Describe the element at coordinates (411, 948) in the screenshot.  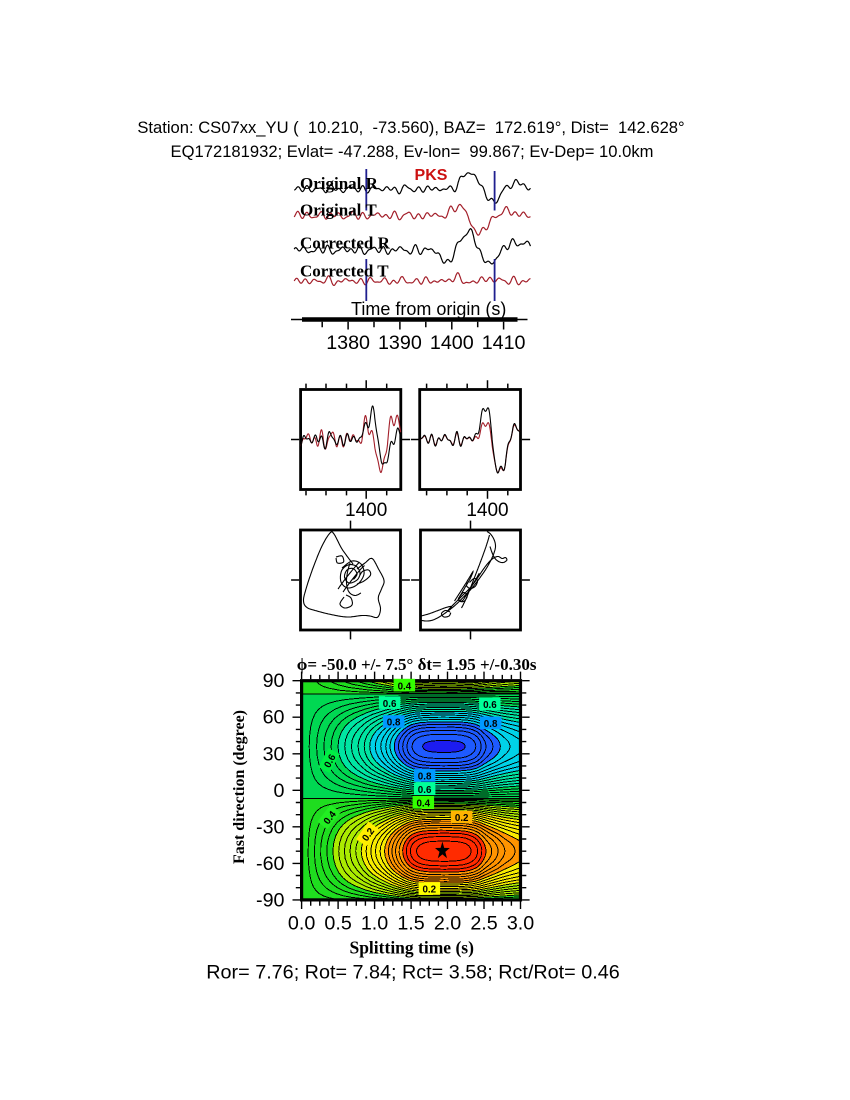
I see `svg-text: Splitting time (s)` at that location.